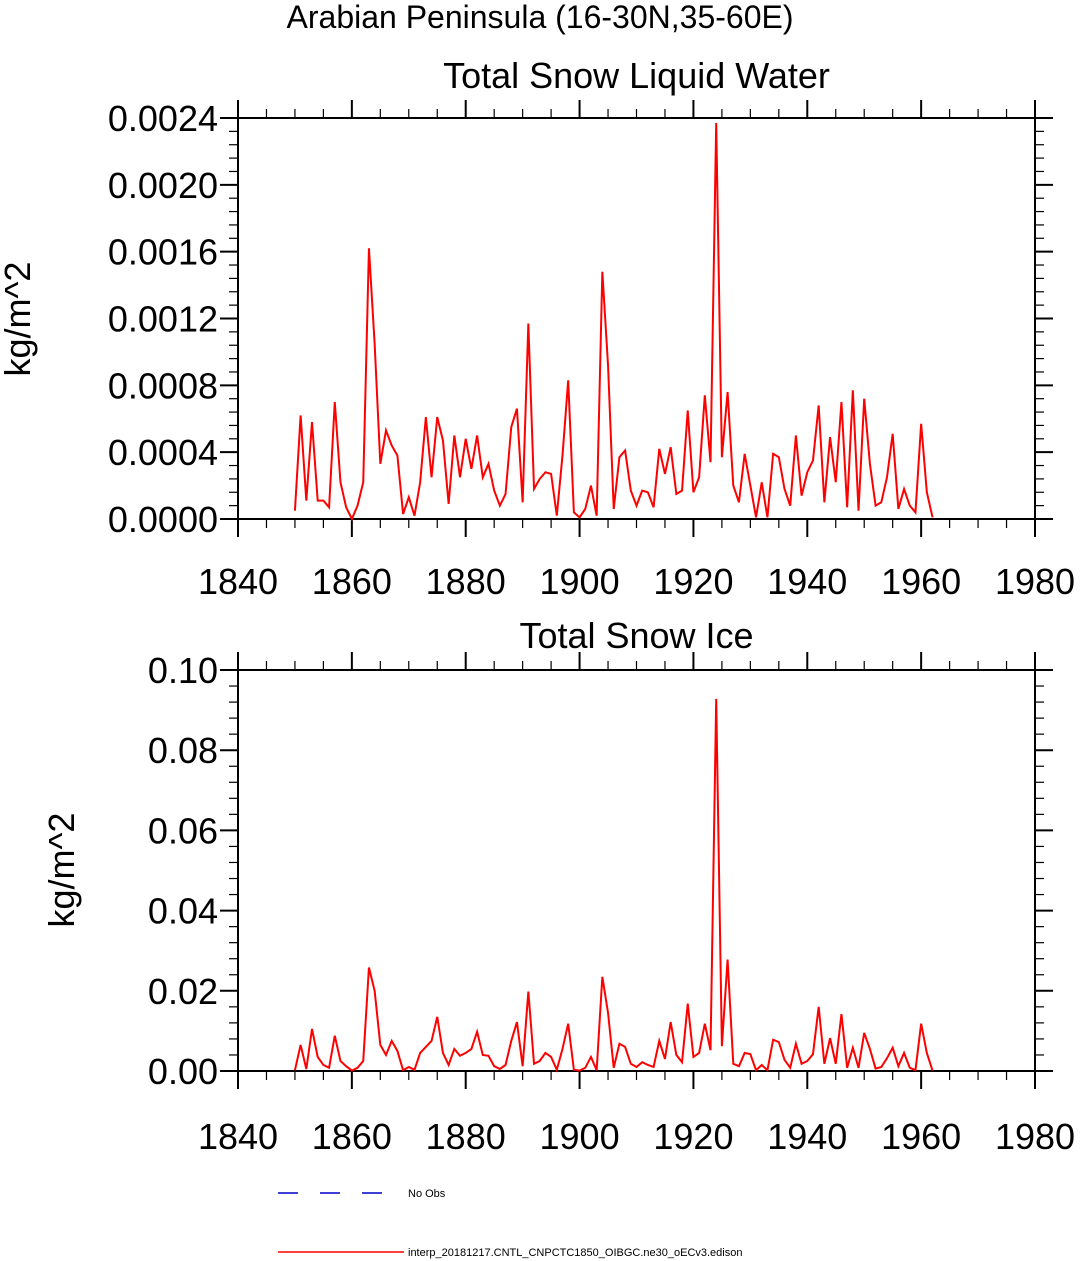  What do you see at coordinates (163, 519) in the screenshot?
I see `y-tick-label: 0.0000` at bounding box center [163, 519].